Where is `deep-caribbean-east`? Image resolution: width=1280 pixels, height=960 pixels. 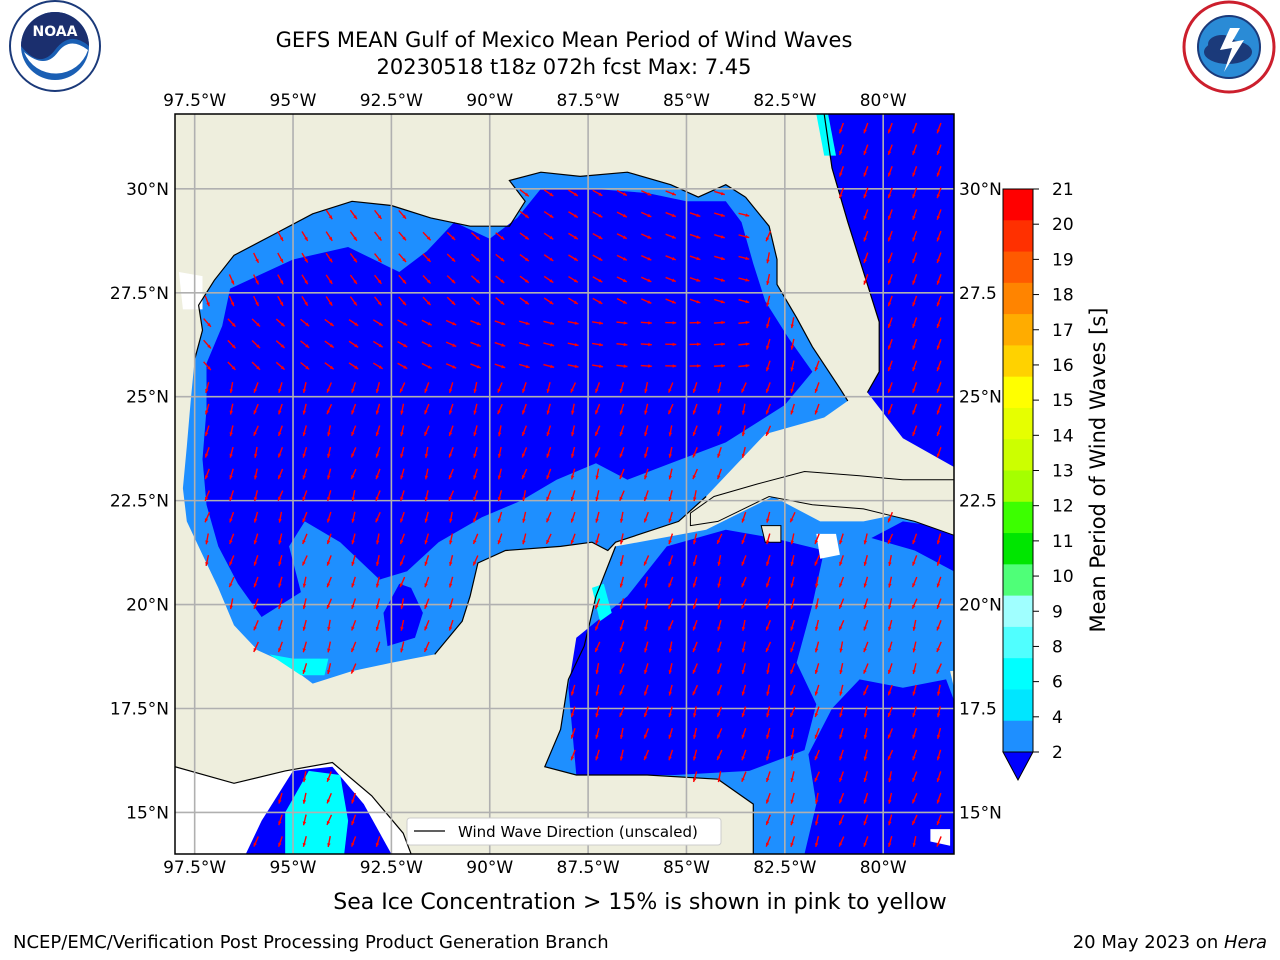 deep-caribbean-east is located at coordinates (879, 766).